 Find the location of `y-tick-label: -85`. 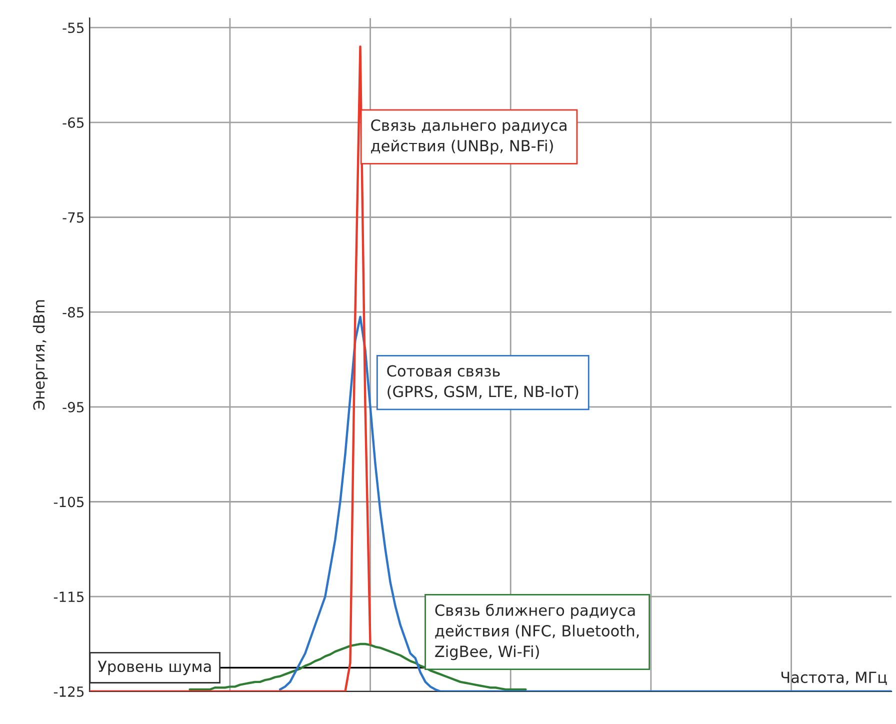

y-tick-label: -85 is located at coordinates (73, 312).